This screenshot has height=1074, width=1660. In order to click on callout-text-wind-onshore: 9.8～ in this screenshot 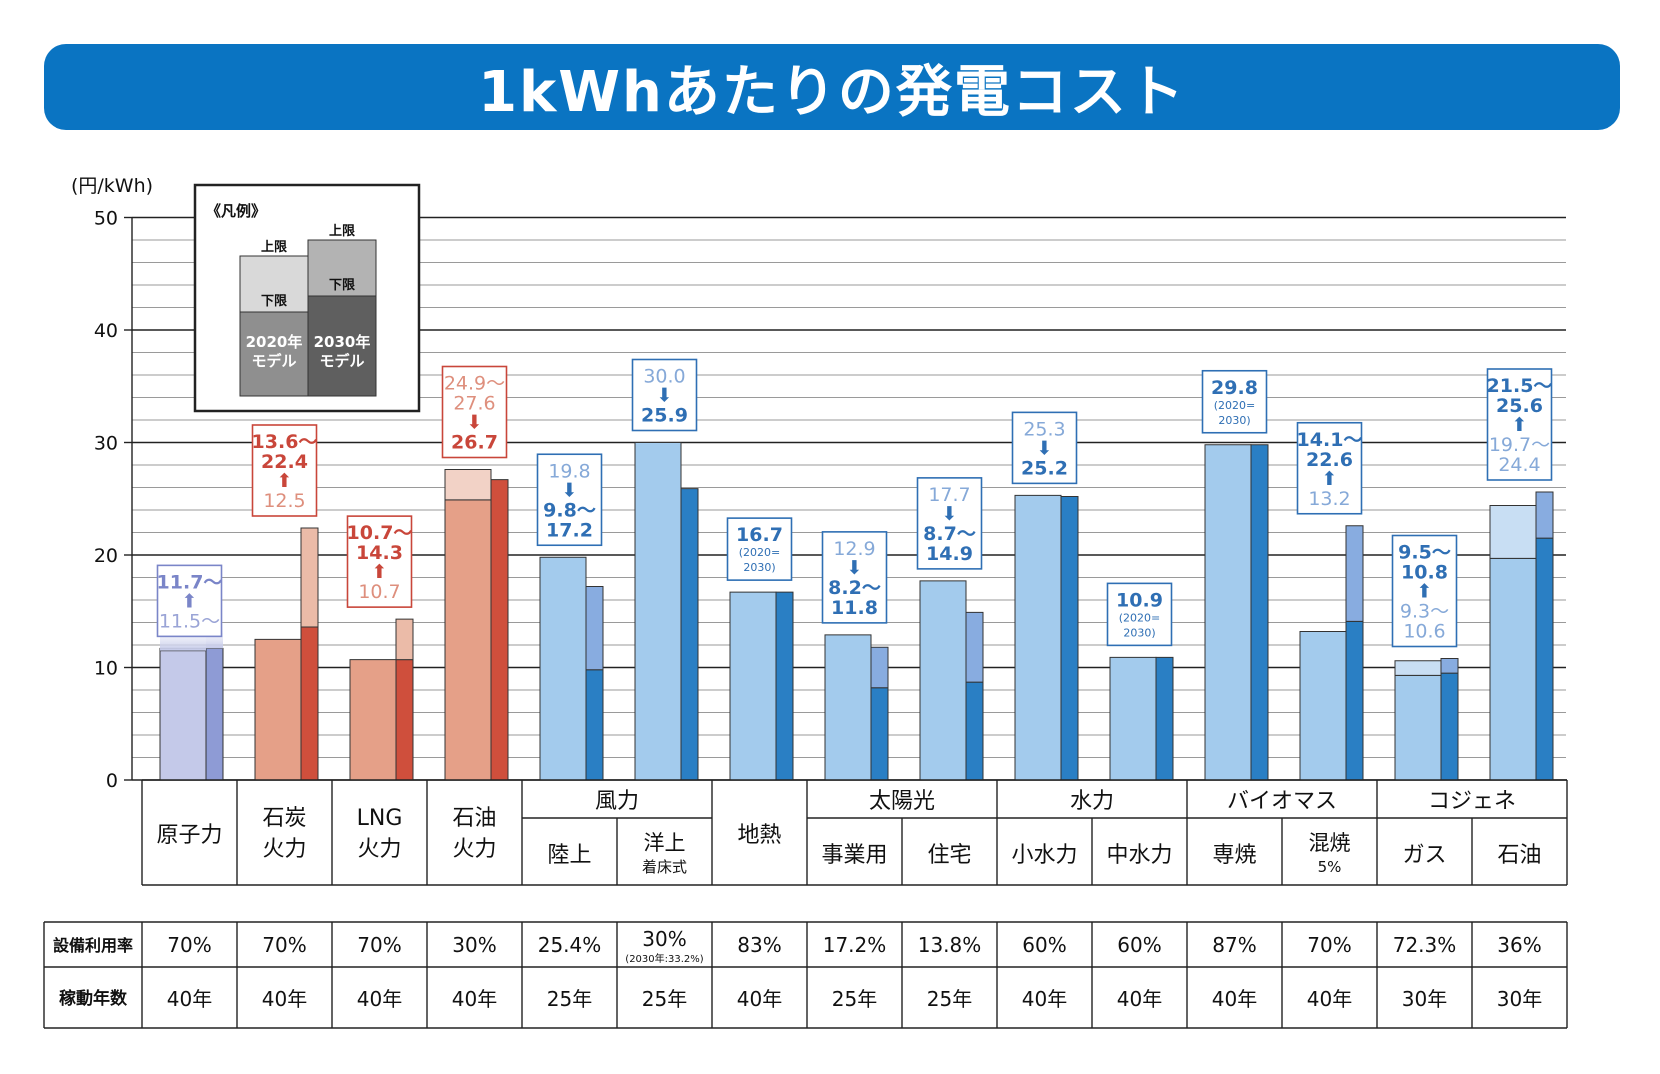, I will do `click(569, 510)`.